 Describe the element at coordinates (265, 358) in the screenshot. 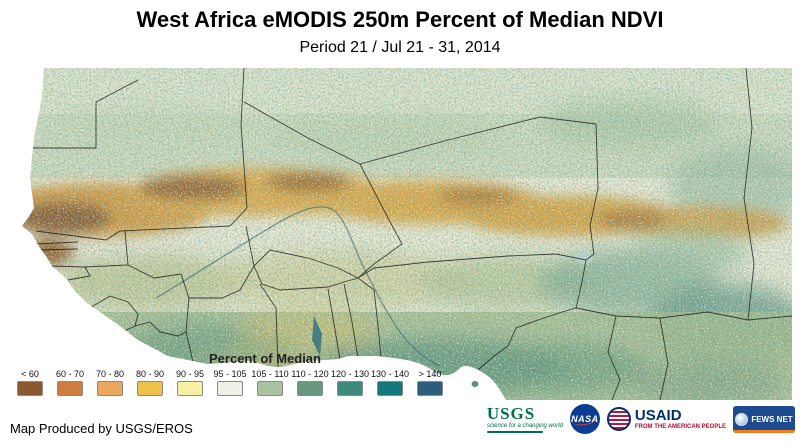

I see `legend-title: Percent of Median` at that location.